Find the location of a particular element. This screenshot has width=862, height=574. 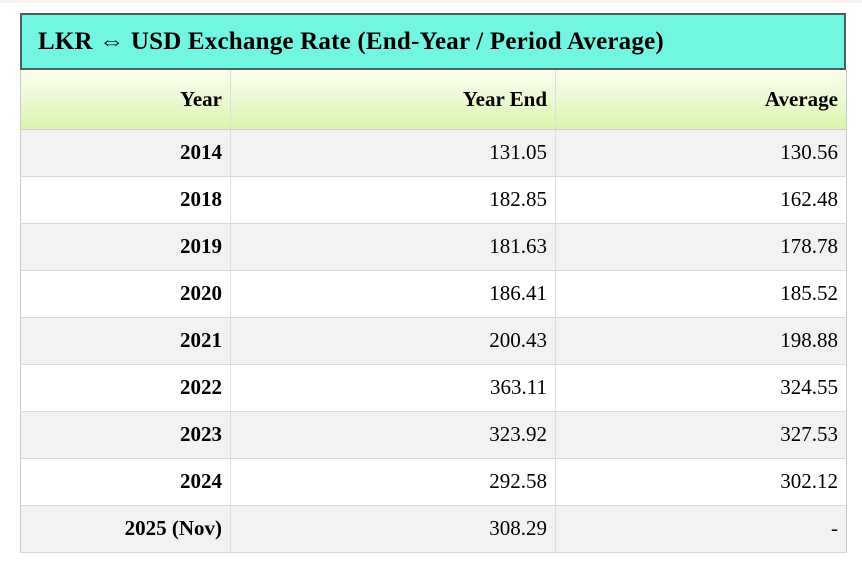

year-end-cell: 181.63 is located at coordinates (393, 247).